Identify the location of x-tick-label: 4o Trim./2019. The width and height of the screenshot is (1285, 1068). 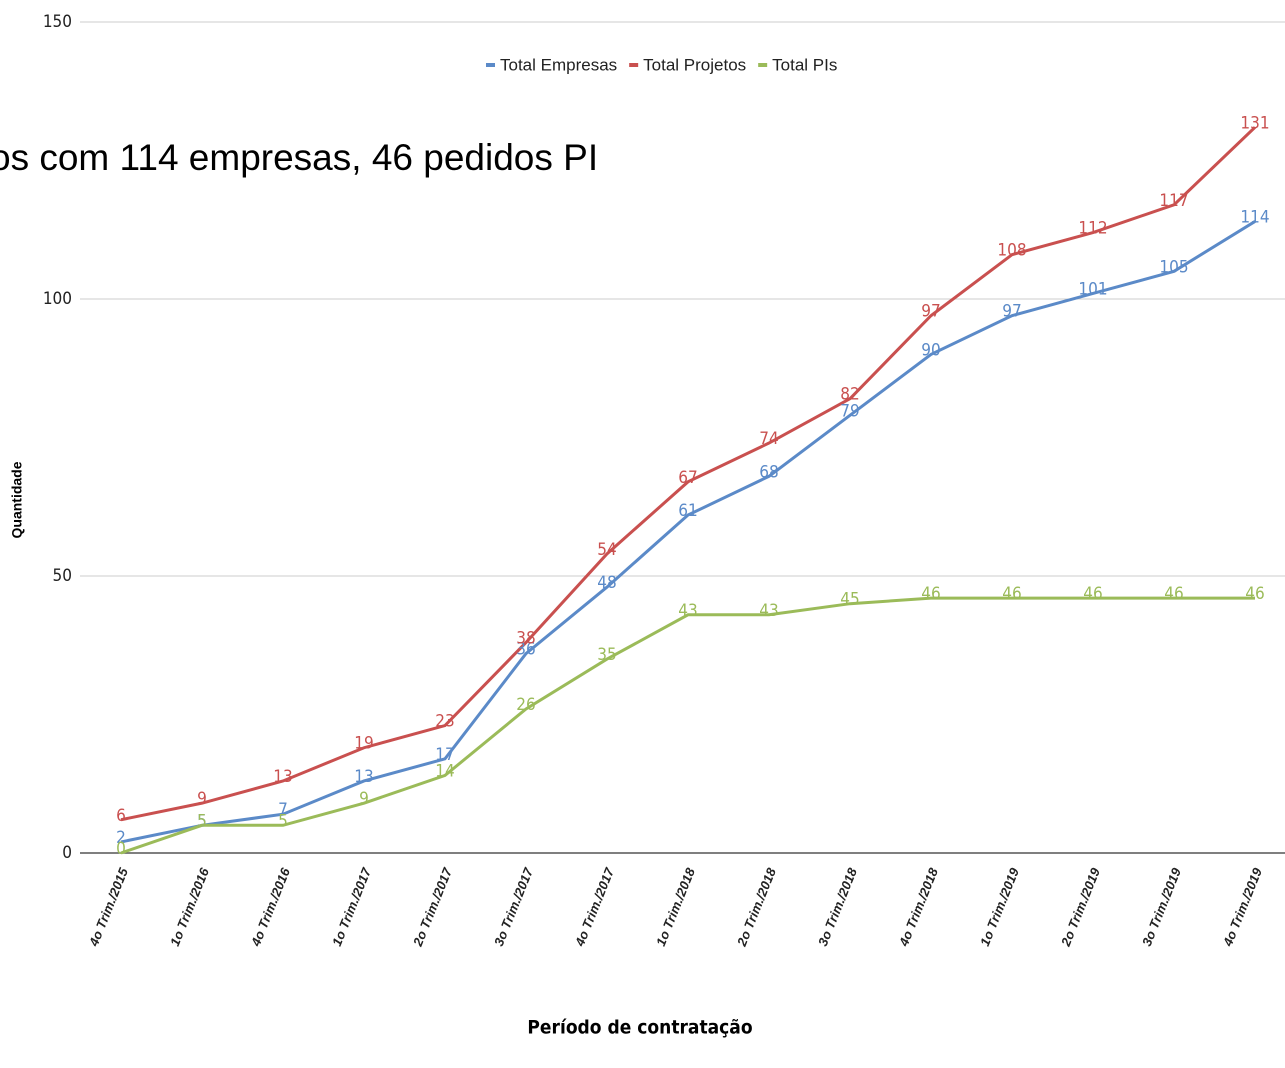
(1243, 907).